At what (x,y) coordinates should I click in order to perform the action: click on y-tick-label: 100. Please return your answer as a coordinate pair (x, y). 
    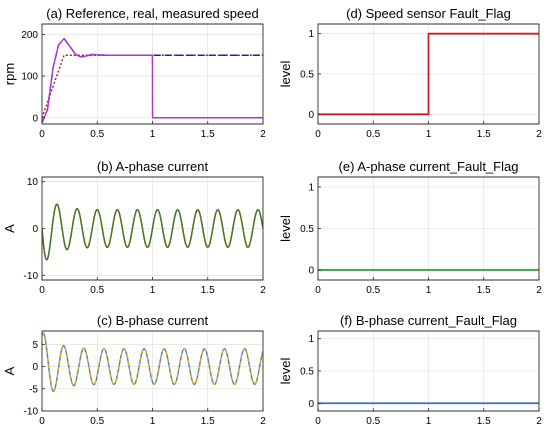
    Looking at the image, I should click on (29, 77).